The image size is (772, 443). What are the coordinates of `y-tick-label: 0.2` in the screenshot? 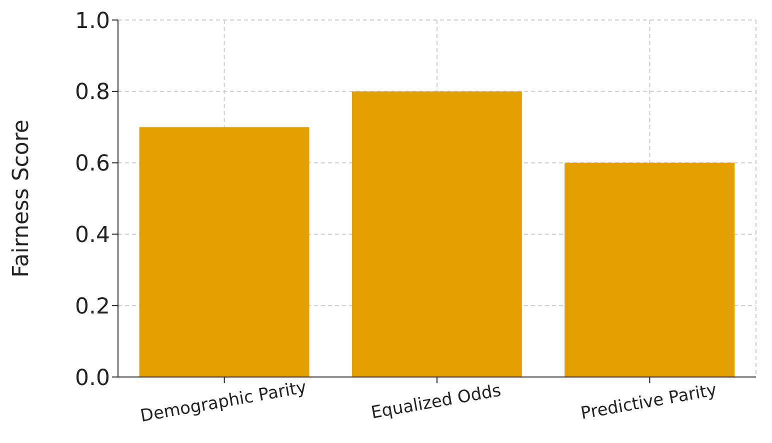 It's located at (92, 307).